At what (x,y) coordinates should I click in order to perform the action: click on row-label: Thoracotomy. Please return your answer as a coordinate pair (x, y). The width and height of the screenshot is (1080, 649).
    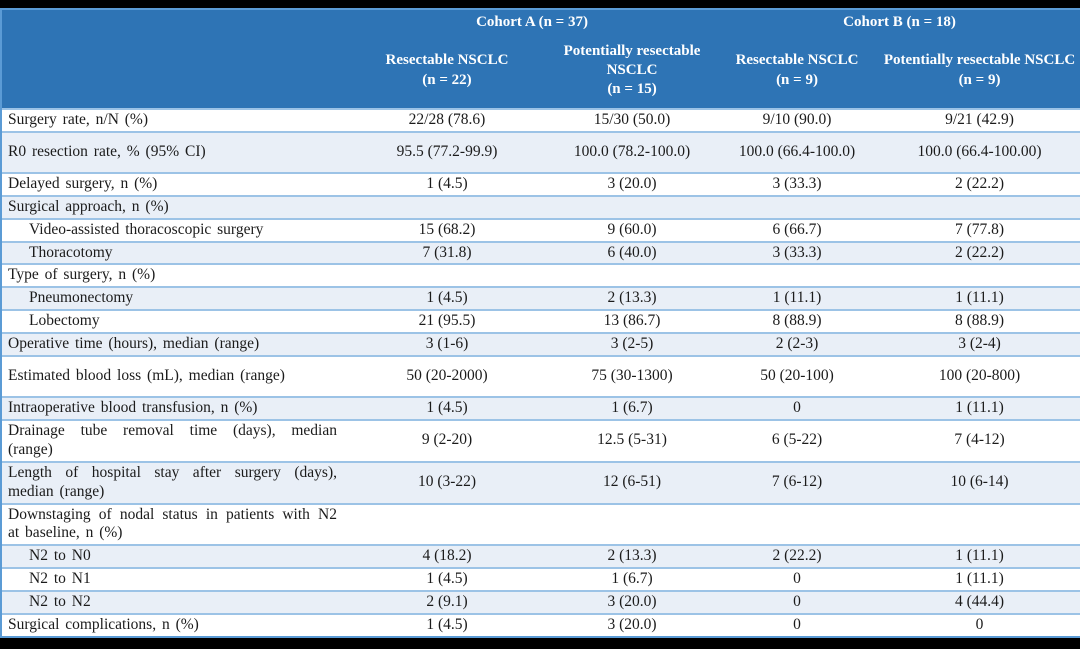
    Looking at the image, I should click on (174, 252).